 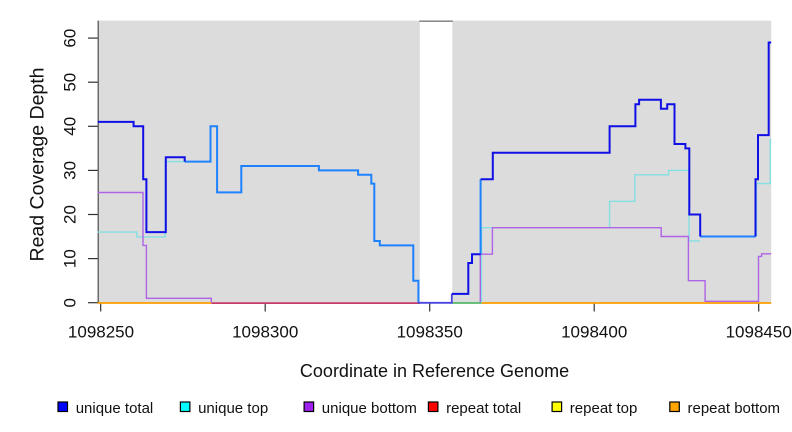 I want to click on svg-text: 30, so click(x=69, y=170).